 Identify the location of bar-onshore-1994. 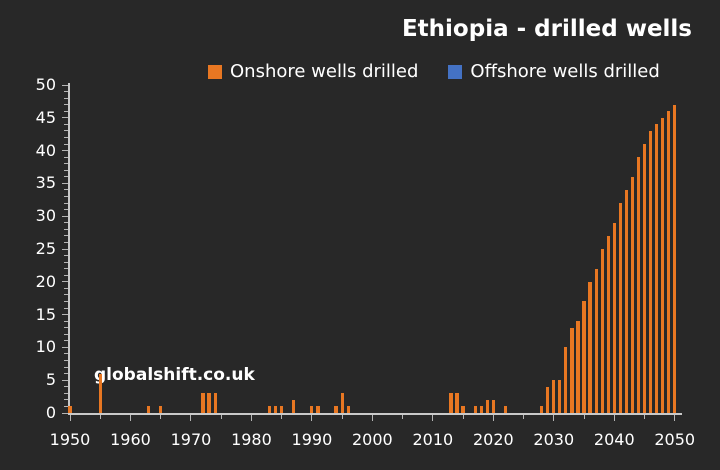
(336, 409).